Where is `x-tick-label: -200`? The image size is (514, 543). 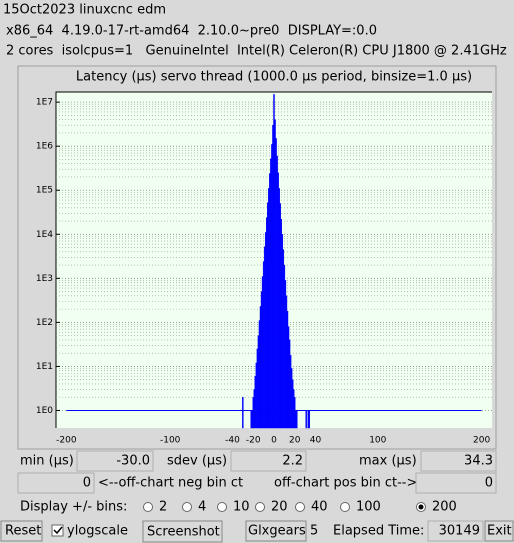
x-tick-label: -200 is located at coordinates (66, 441).